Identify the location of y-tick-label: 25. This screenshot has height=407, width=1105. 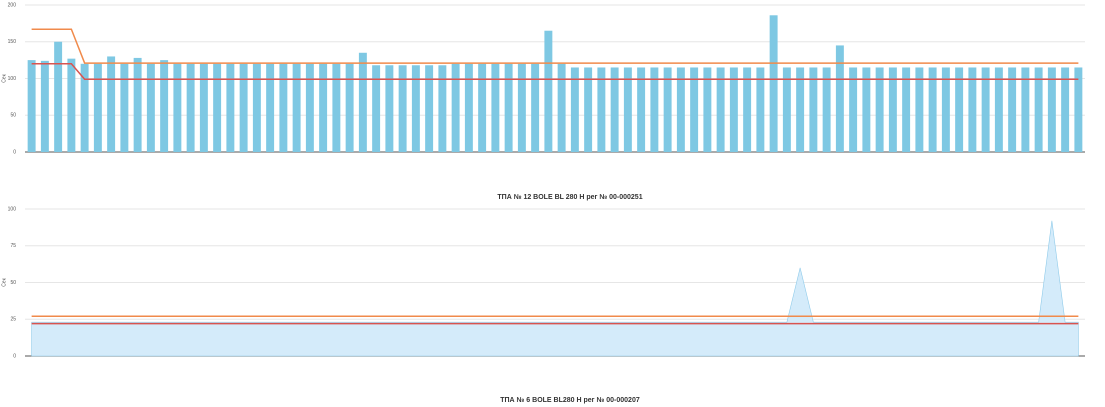
(13, 320).